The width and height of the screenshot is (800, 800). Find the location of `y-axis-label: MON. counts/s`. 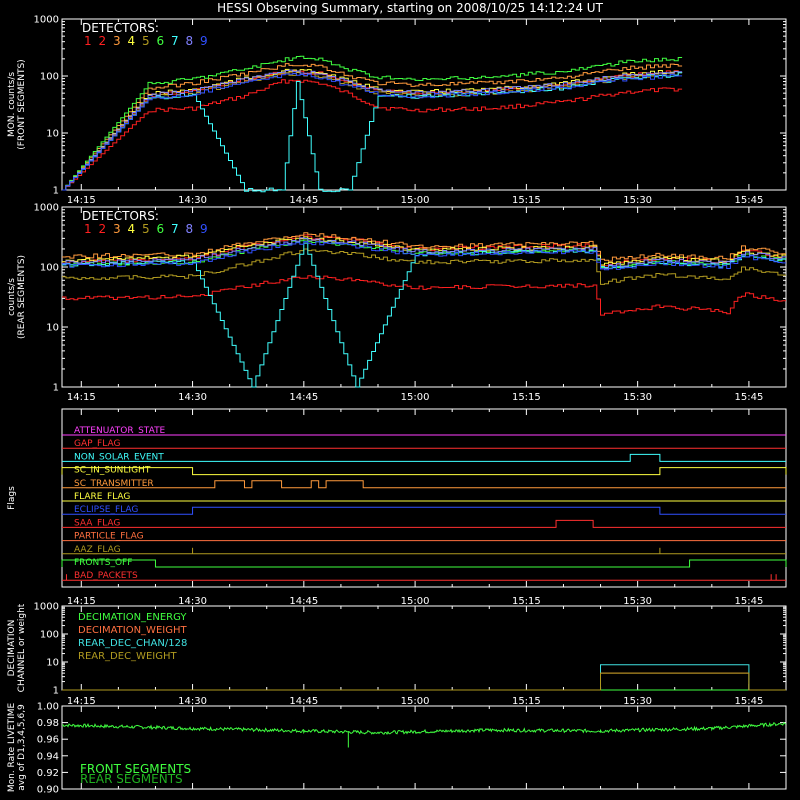

y-axis-label: MON. counts/s is located at coordinates (12, 104).